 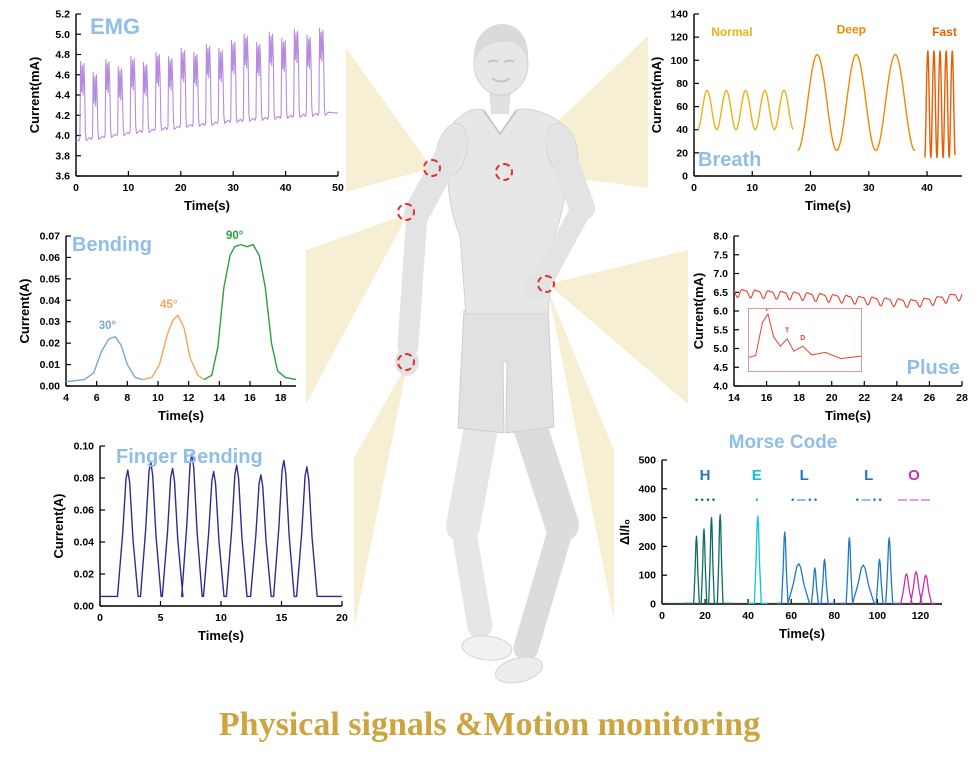 What do you see at coordinates (169, 305) in the screenshot?
I see `svg-text: 45°` at bounding box center [169, 305].